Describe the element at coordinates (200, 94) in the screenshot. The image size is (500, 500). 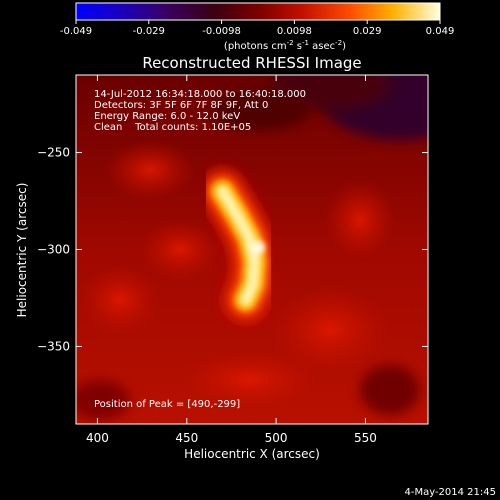
I see `time-range-label: 14-Jul-2012 16:34:18.000 to 16:40:18.000` at that location.